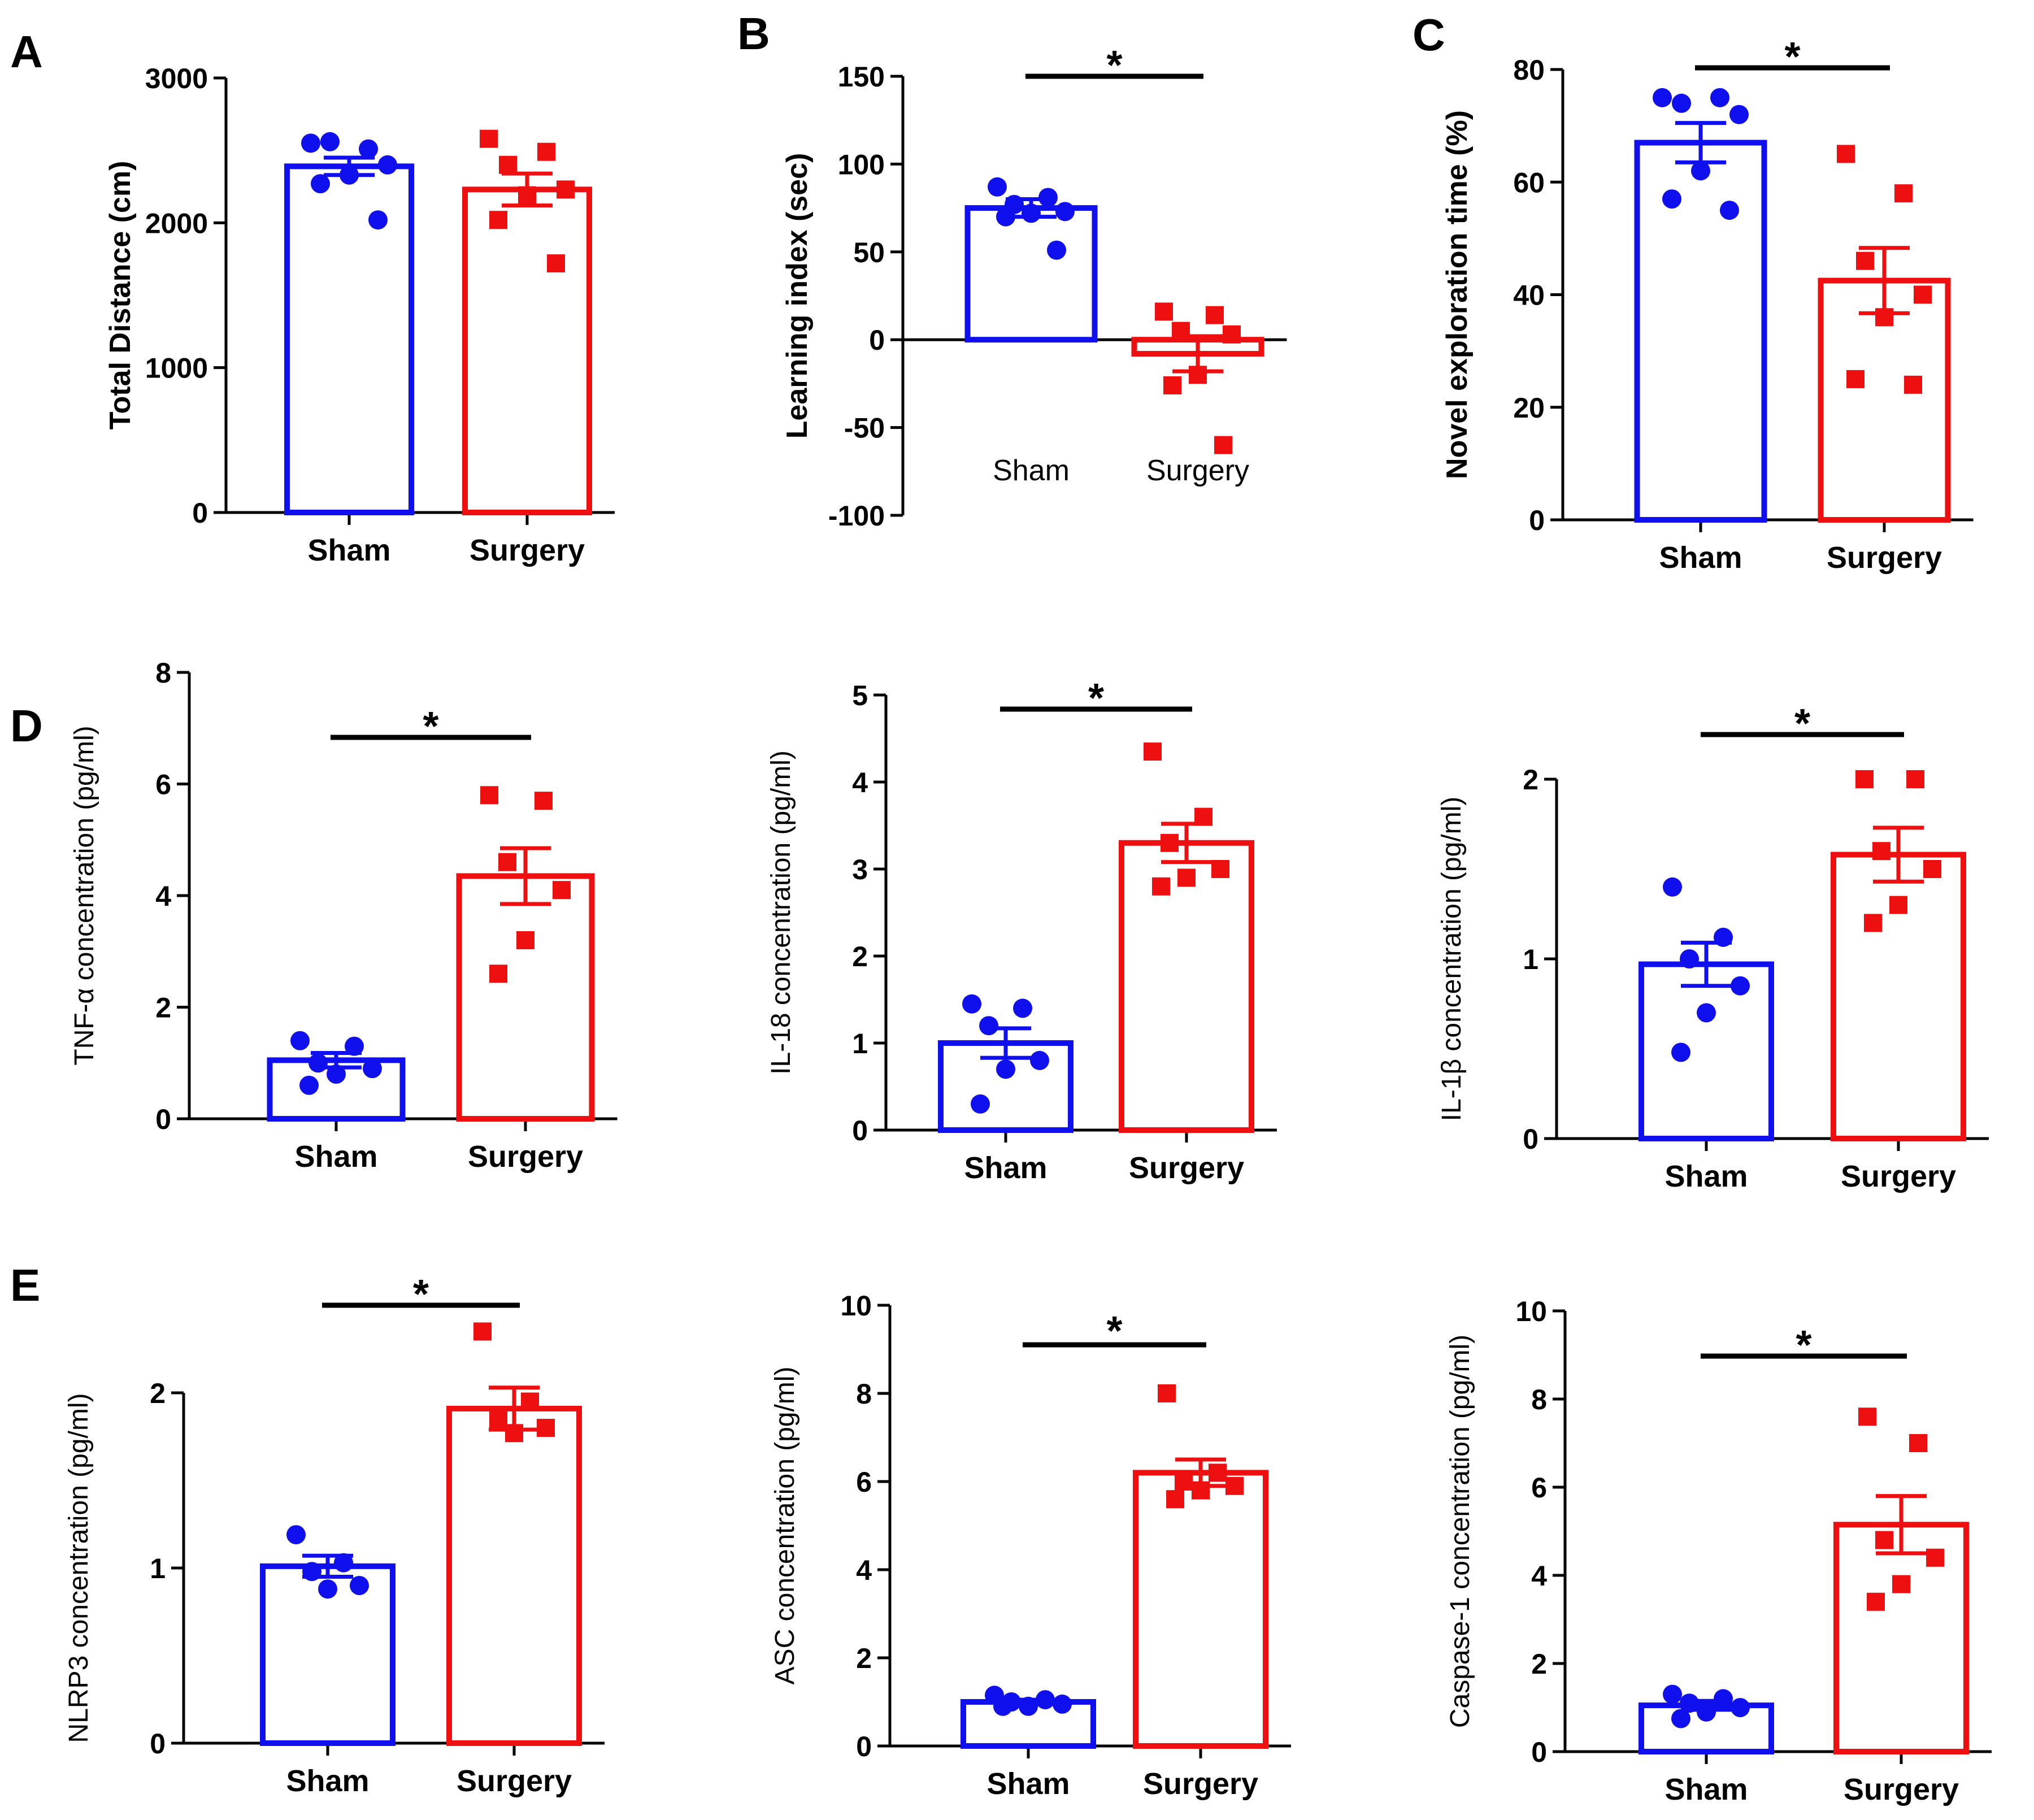 The image size is (2034, 1820). What do you see at coordinates (861, 164) in the screenshot?
I see `y-tick-label: 100` at bounding box center [861, 164].